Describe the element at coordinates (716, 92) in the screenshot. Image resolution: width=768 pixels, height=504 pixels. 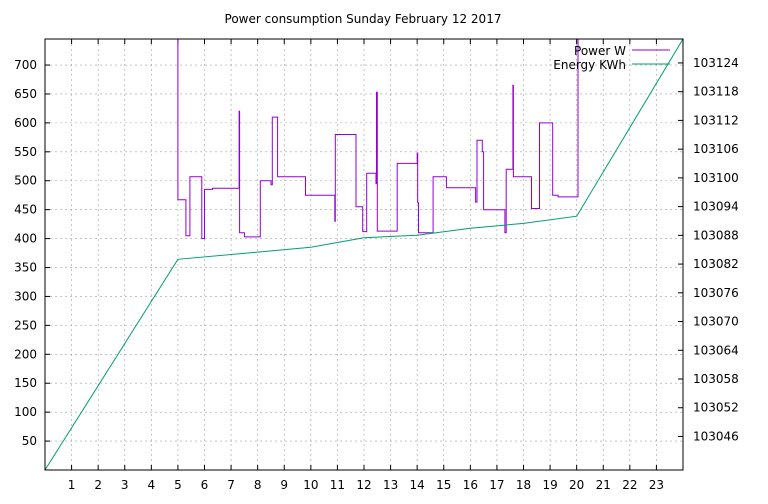
I see `y-right-tick-label: 103118` at that location.